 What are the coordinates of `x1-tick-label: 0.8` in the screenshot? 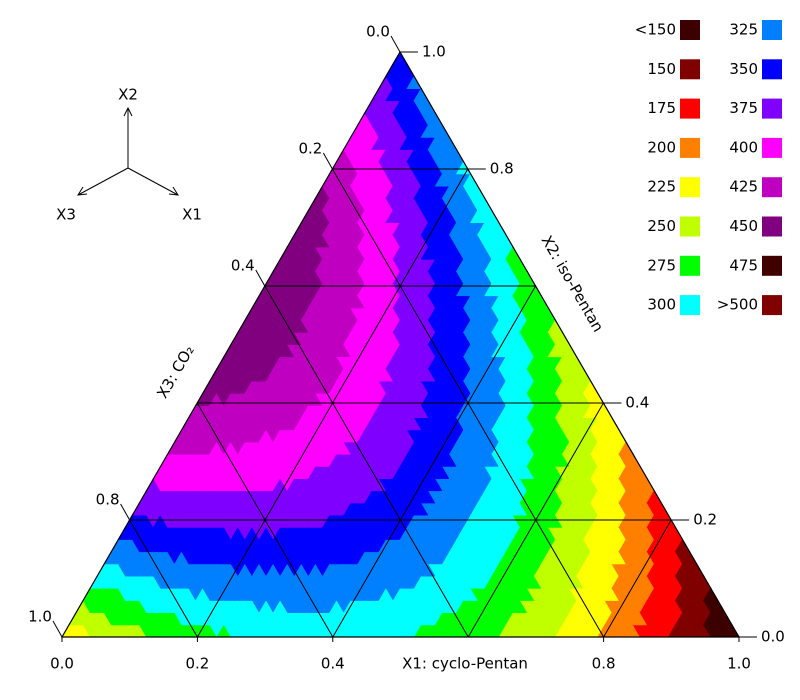 It's located at (604, 664).